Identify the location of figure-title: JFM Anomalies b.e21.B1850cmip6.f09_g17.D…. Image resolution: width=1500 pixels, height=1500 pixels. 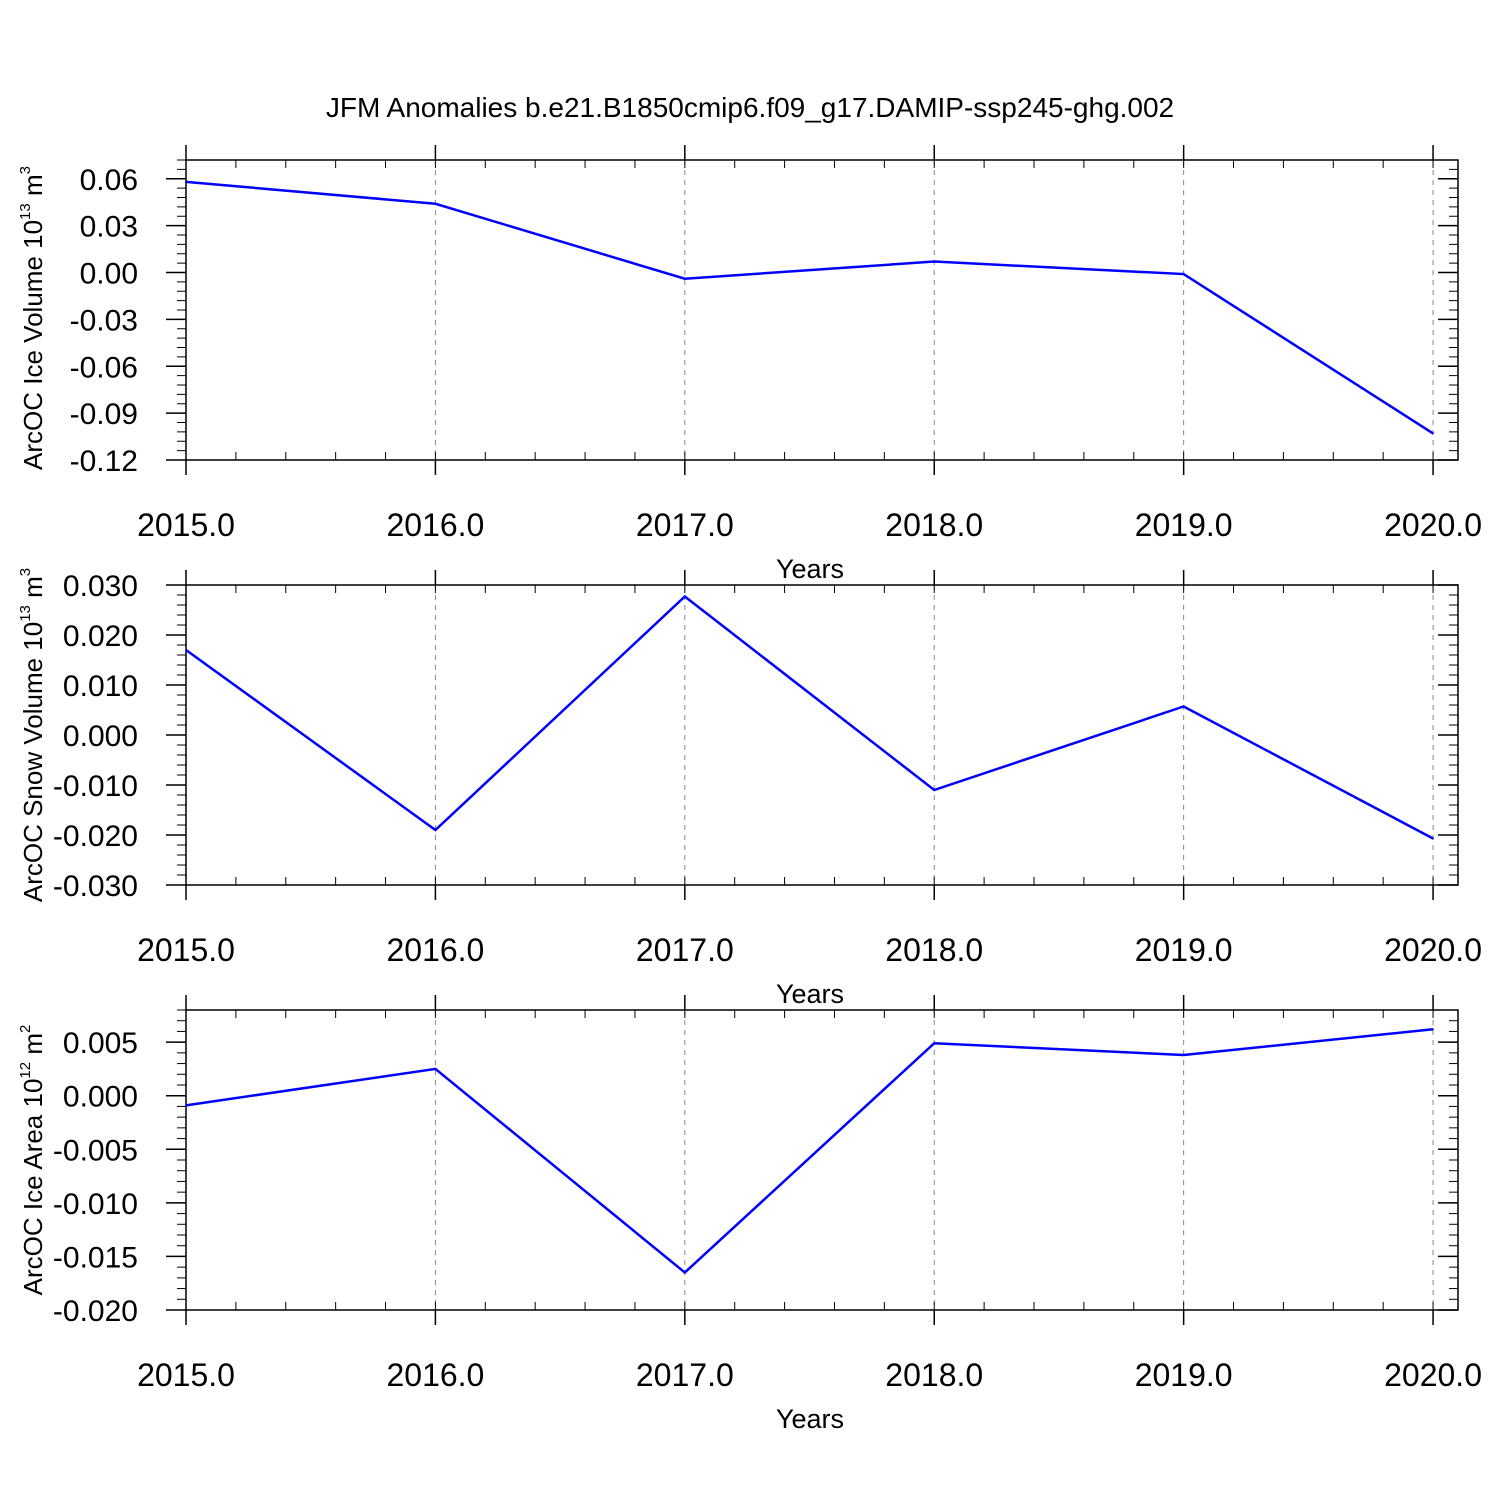
(750, 107).